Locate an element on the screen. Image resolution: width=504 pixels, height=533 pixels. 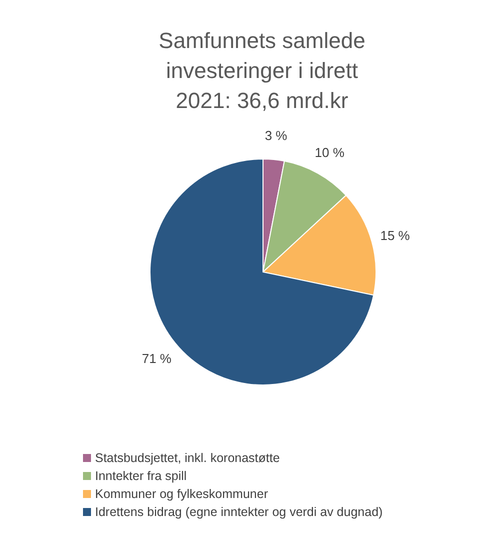
legend-label: Kommuner og fylkeskommuner is located at coordinates (181, 494).